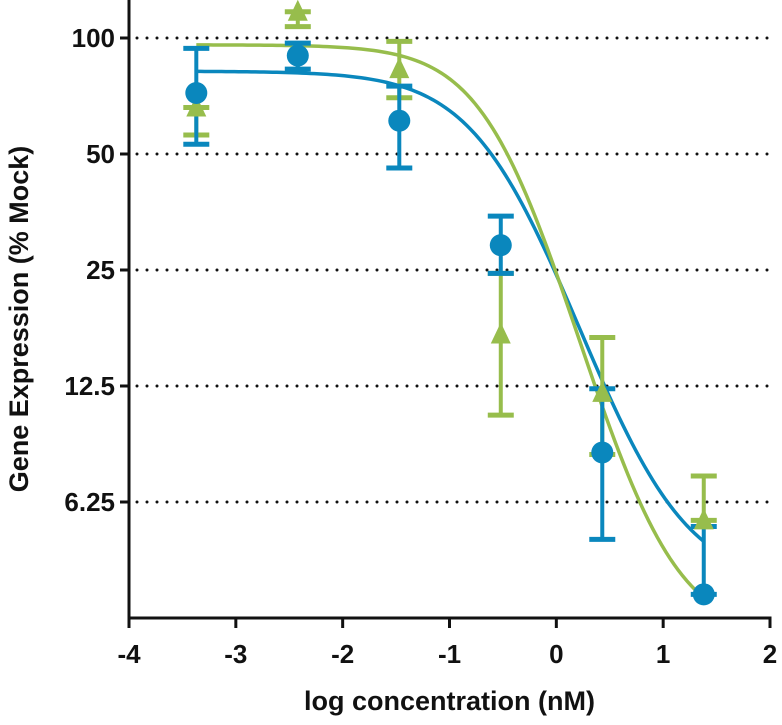 Image resolution: width=782 pixels, height=725 pixels. What do you see at coordinates (19, 319) in the screenshot?
I see `y-axis-title: Gene Expression (% Mock)` at bounding box center [19, 319].